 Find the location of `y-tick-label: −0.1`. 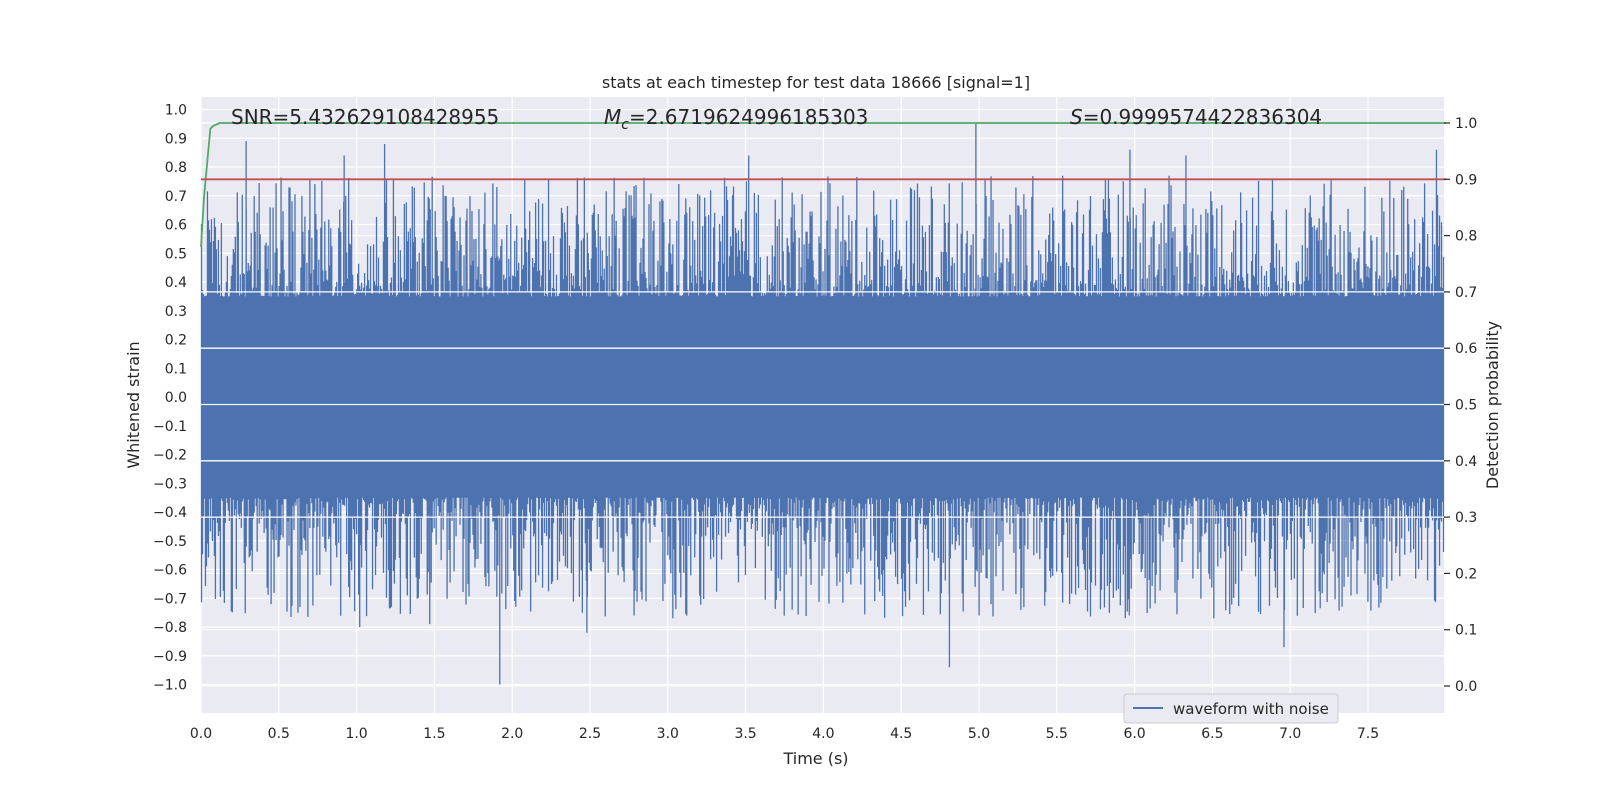

y-tick-label: −0.1 is located at coordinates (170, 427).